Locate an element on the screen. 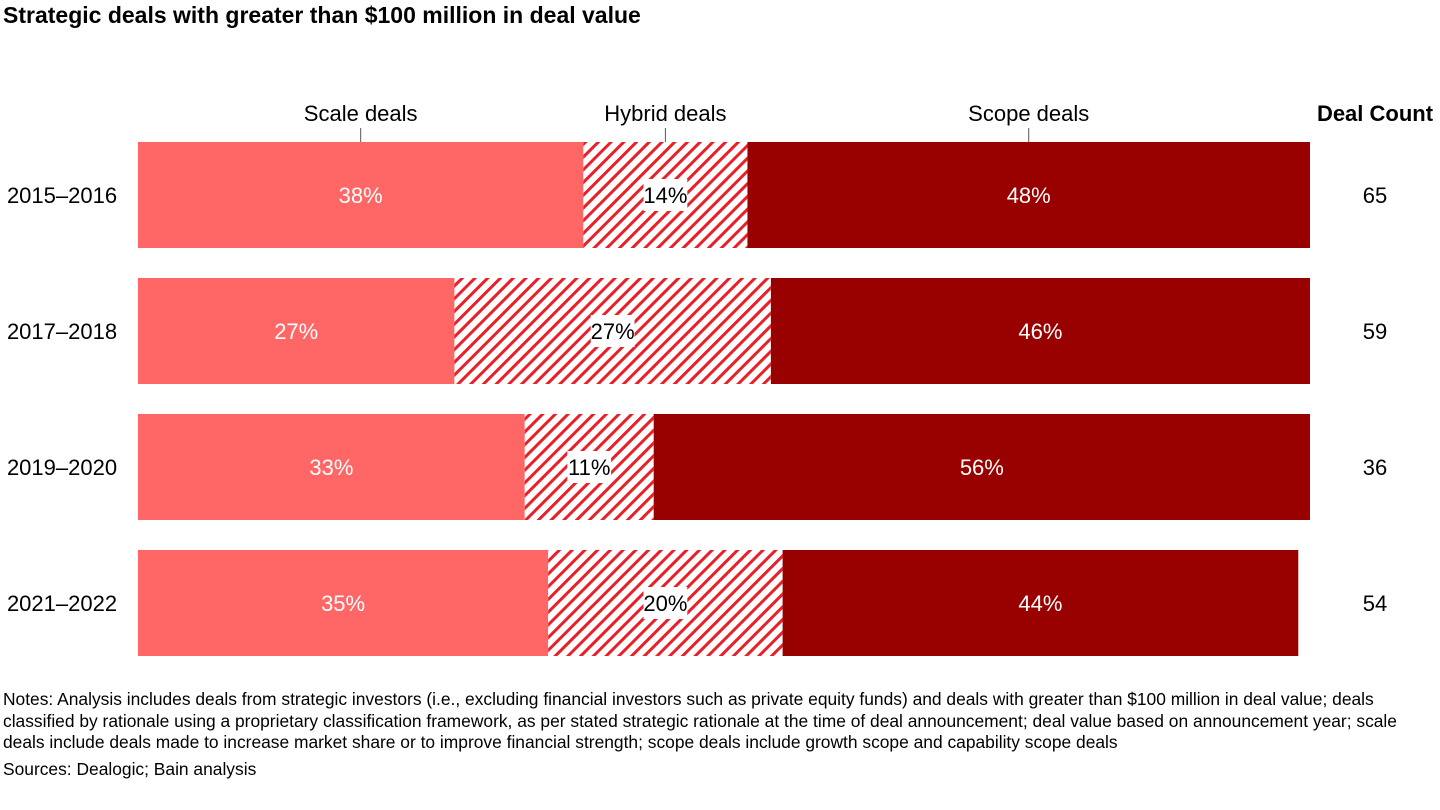 This screenshot has width=1440, height=810. deal-count-2017-2018: 59 is located at coordinates (1375, 331).